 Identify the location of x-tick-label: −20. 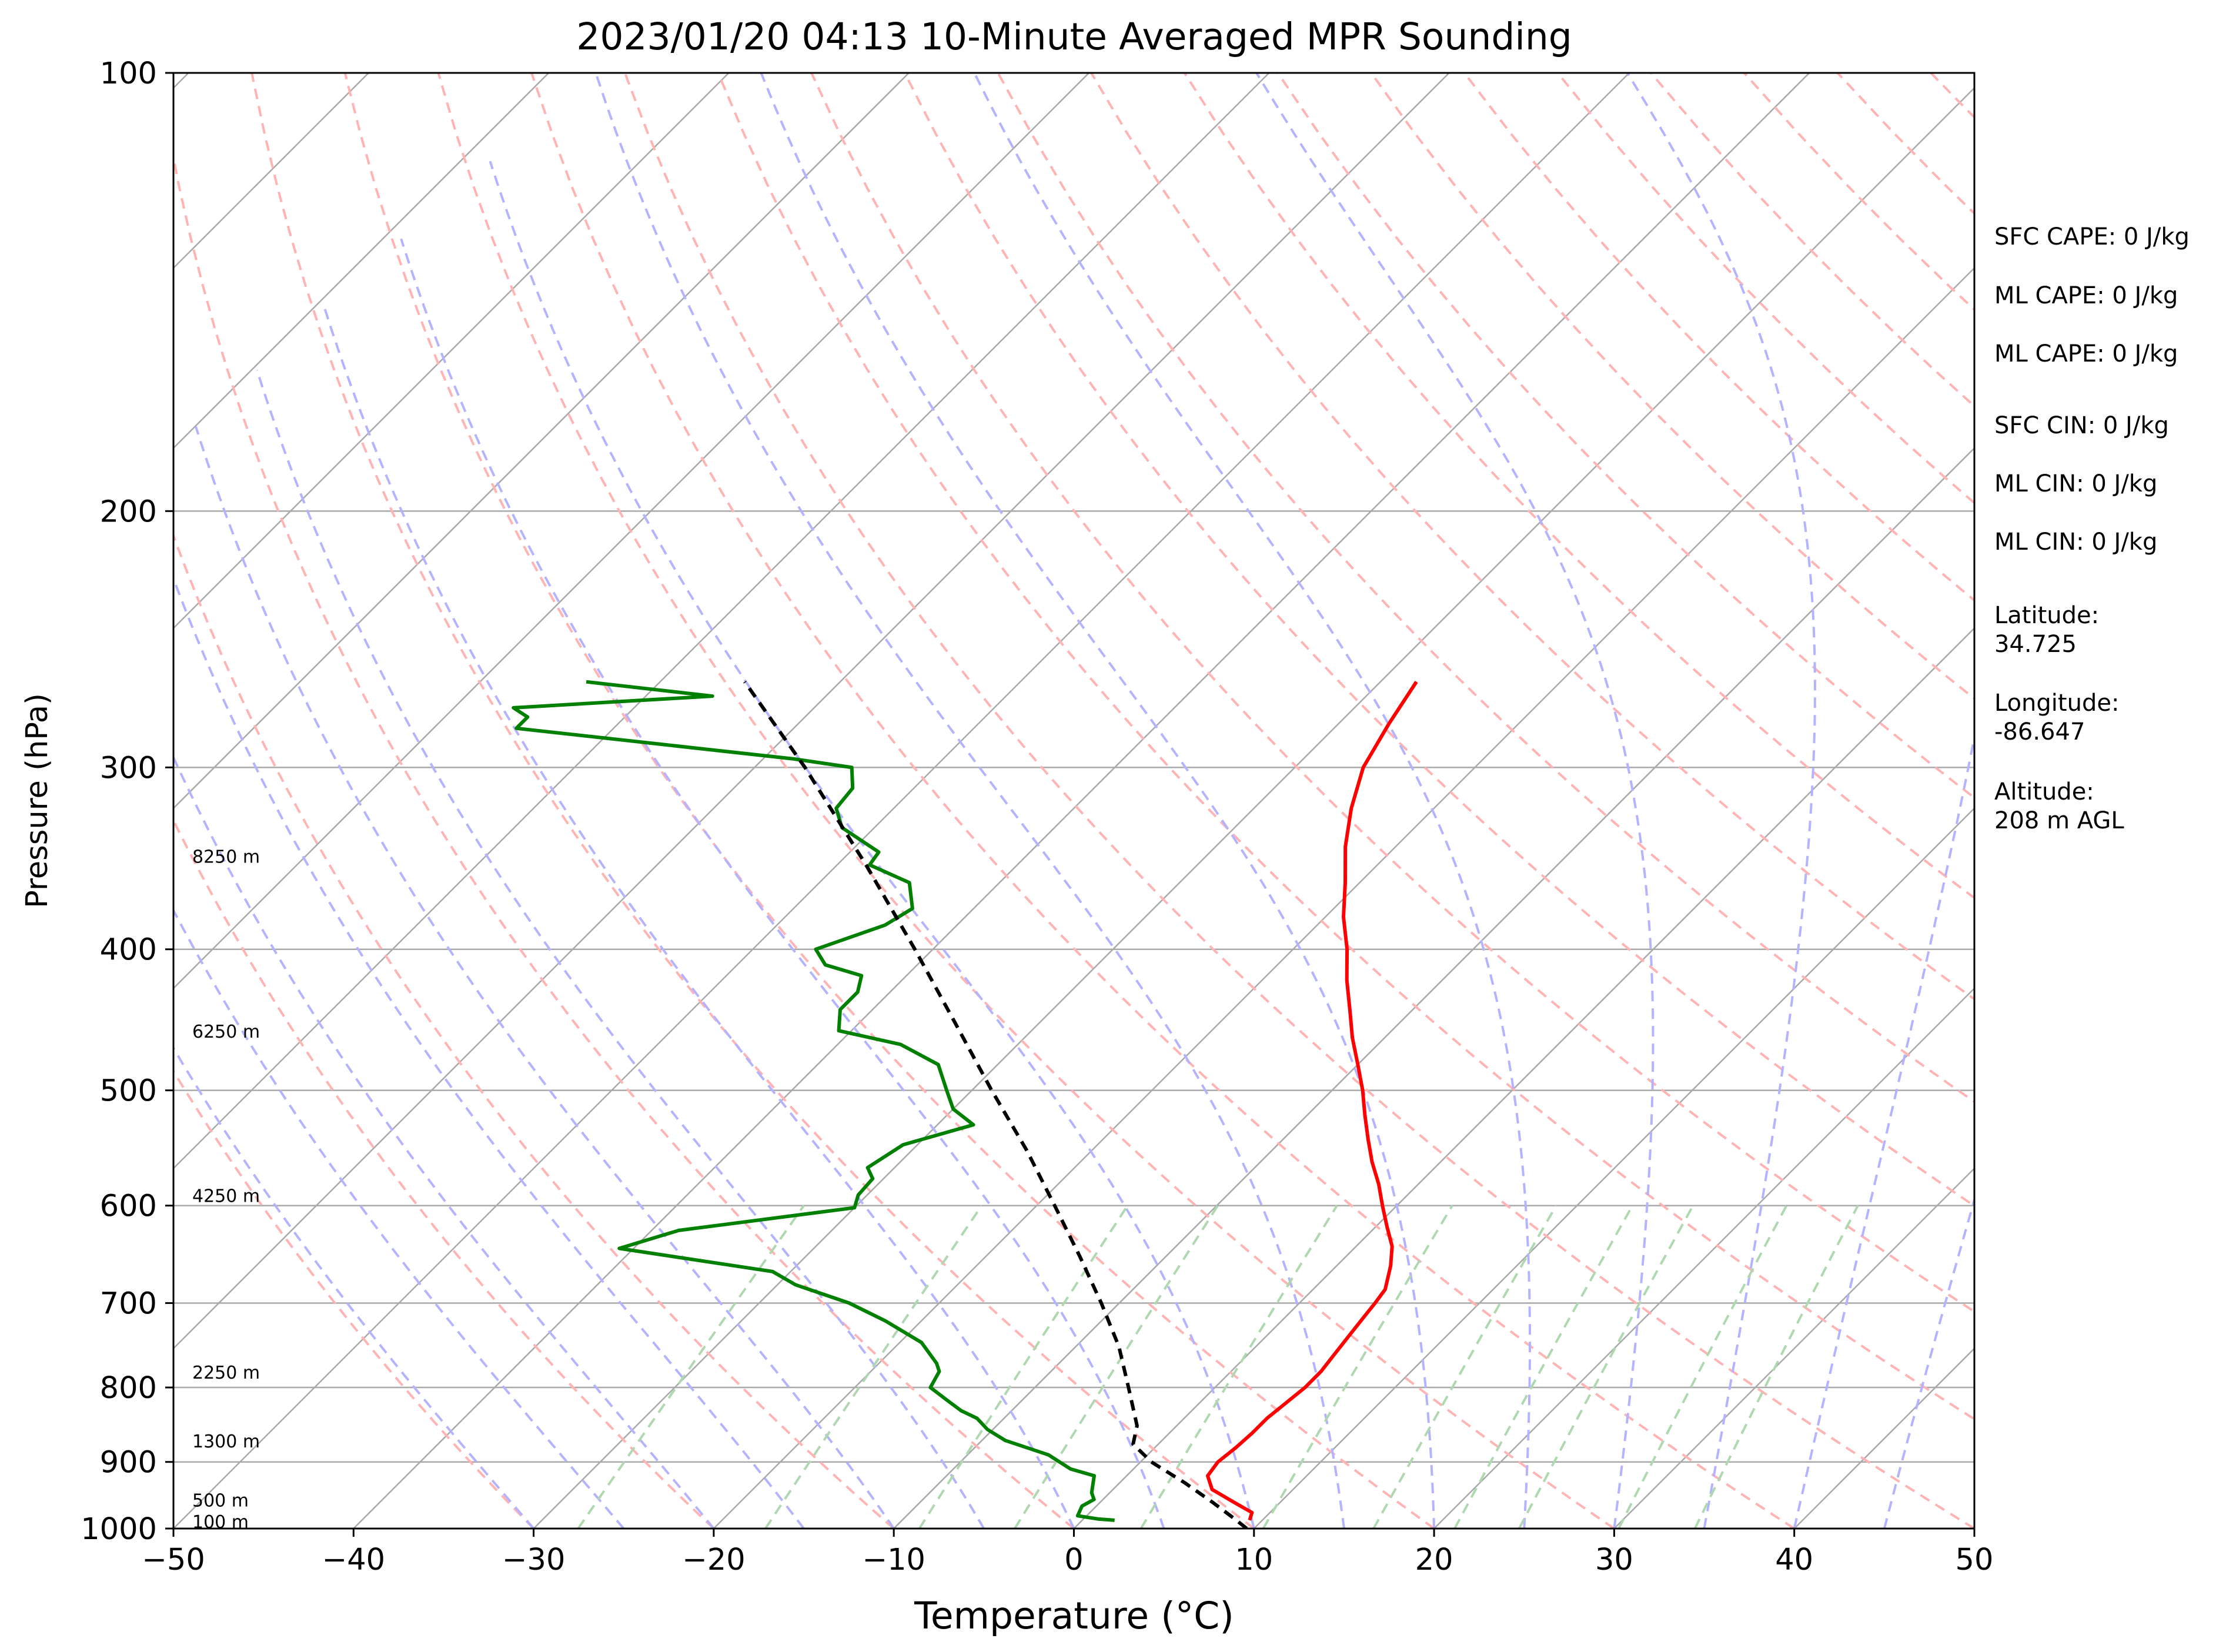
(714, 1560).